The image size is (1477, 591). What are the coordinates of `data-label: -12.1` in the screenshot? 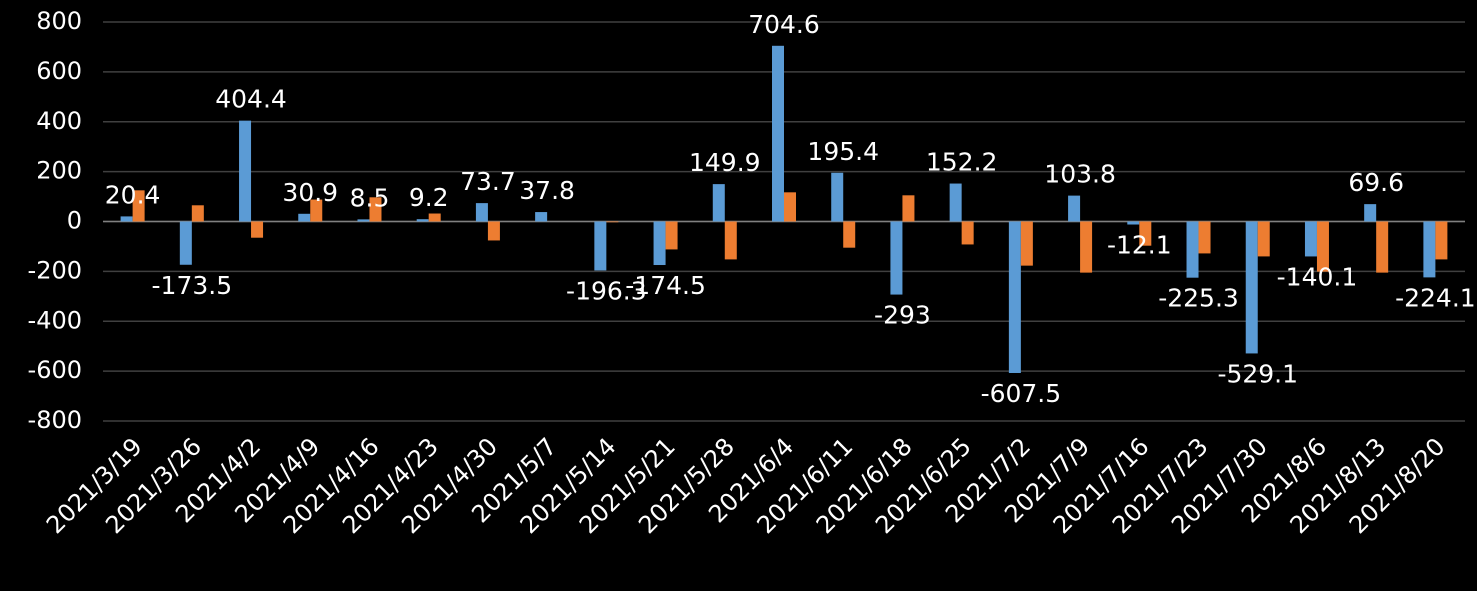 It's located at (1139, 245).